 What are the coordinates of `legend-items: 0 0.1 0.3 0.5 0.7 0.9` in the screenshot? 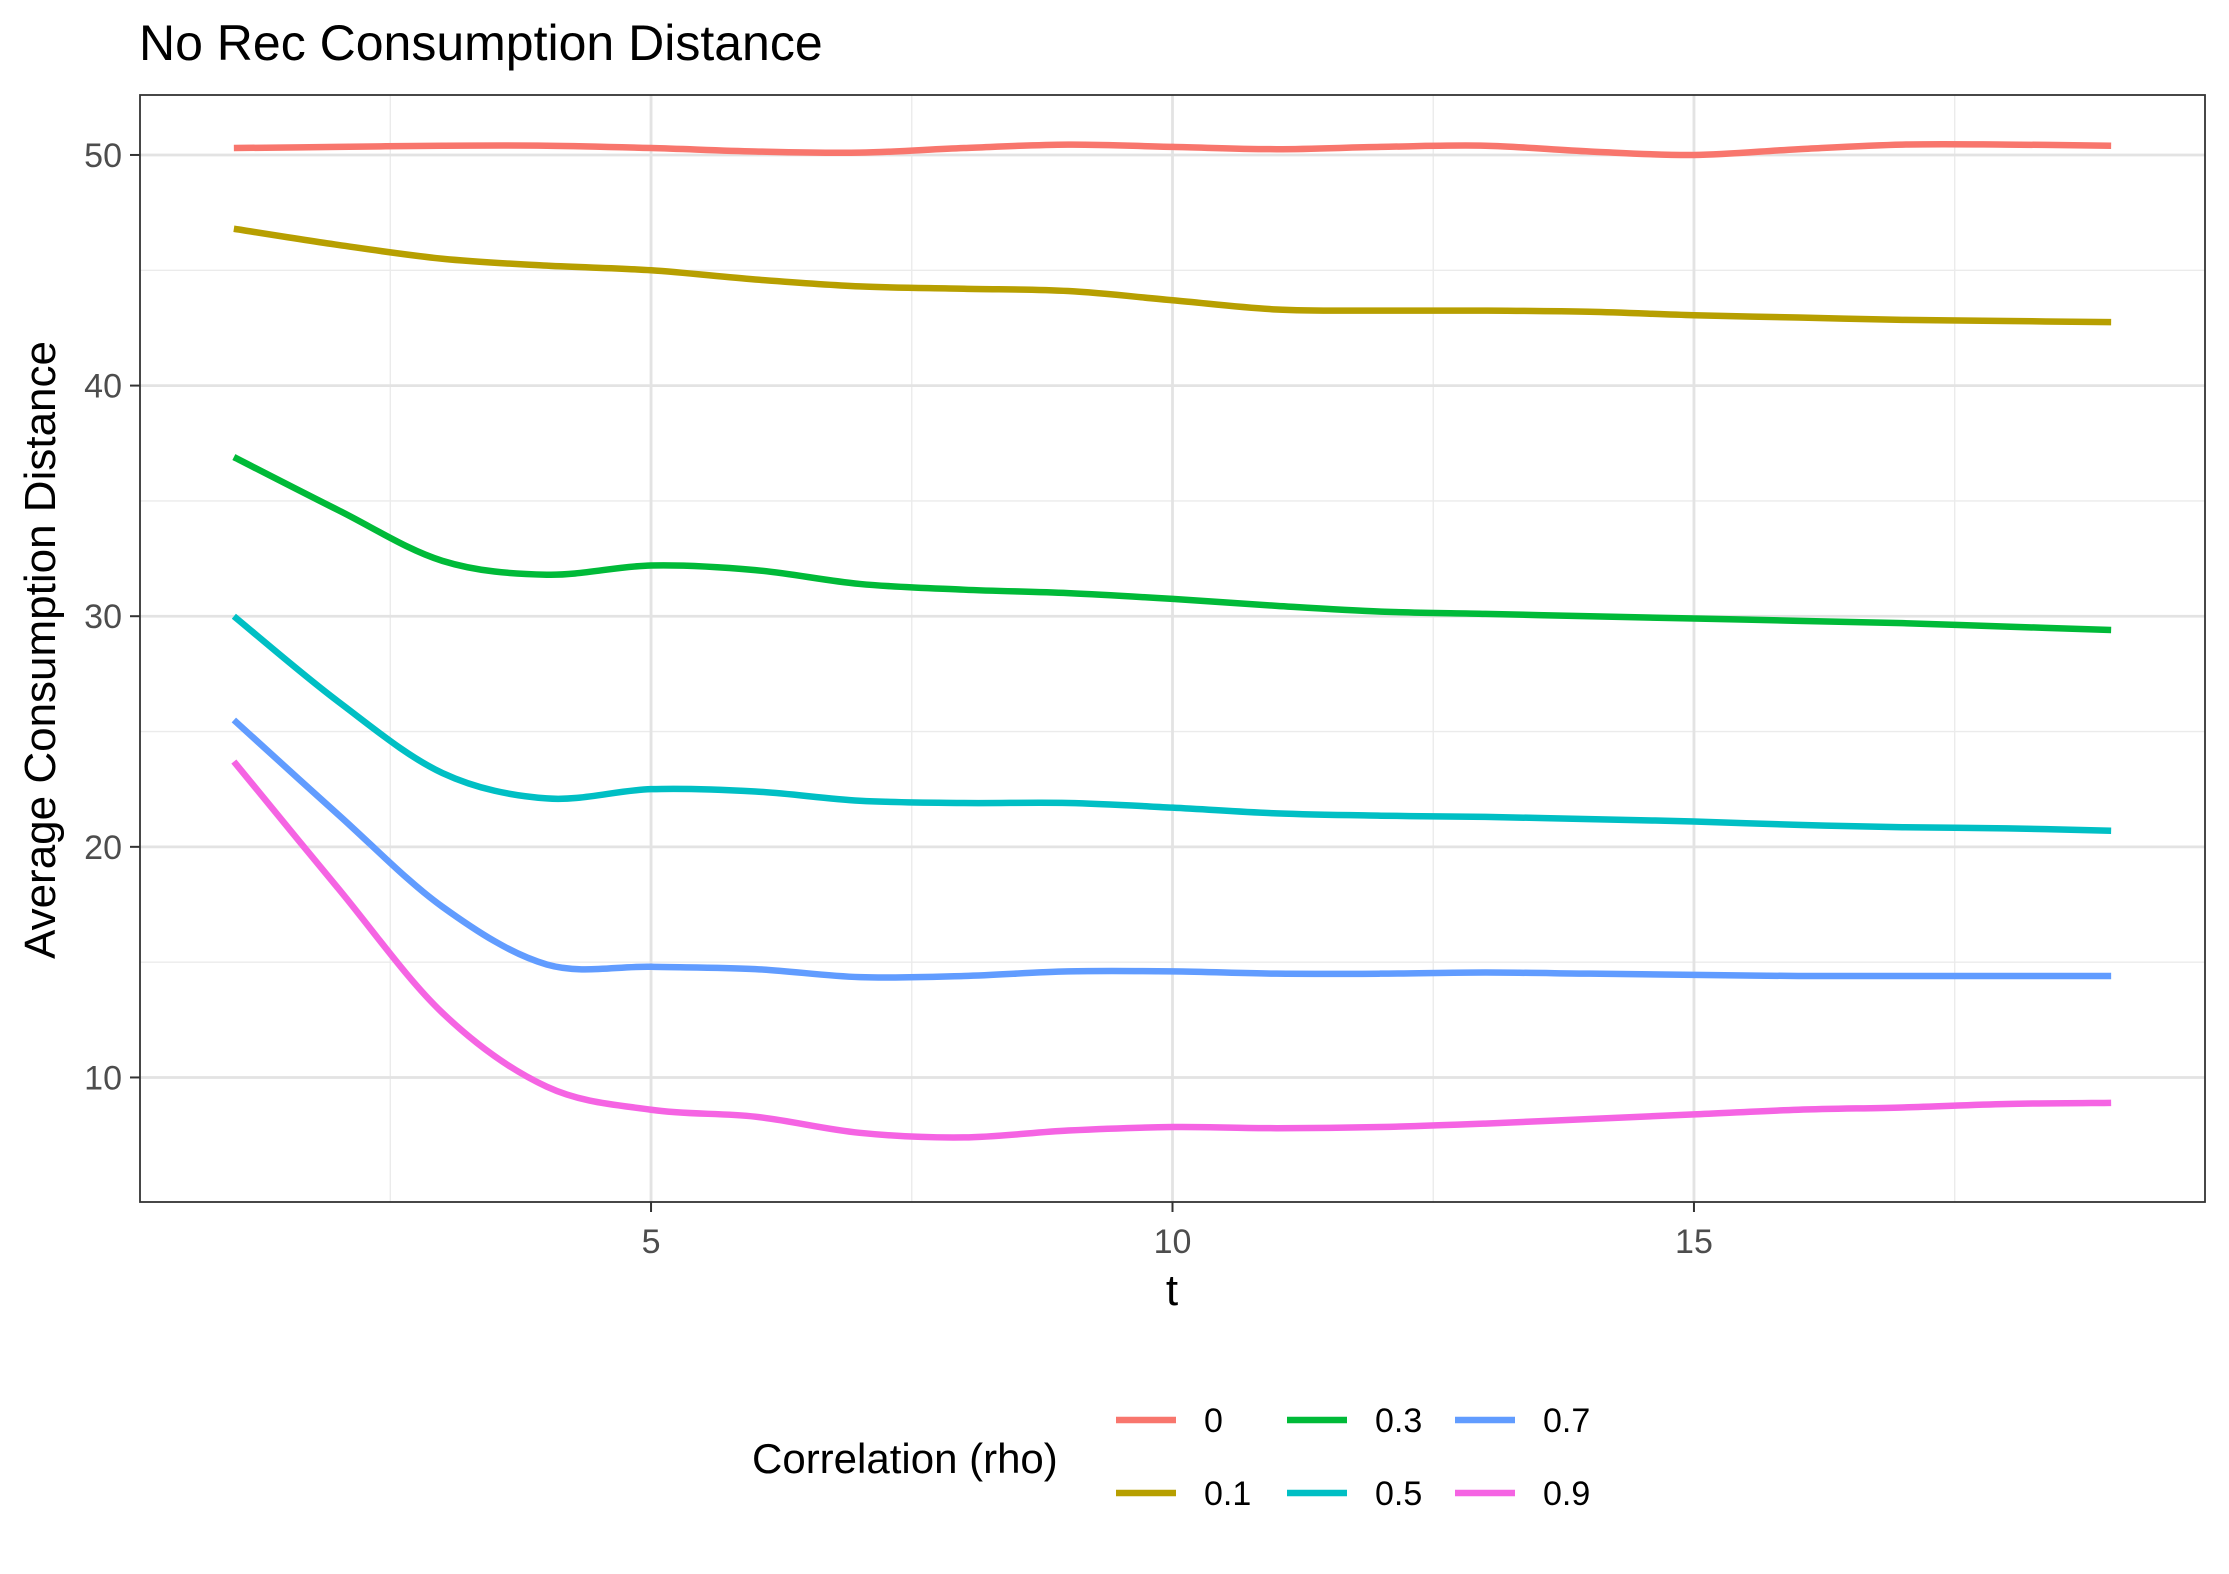 It's located at (1353, 1457).